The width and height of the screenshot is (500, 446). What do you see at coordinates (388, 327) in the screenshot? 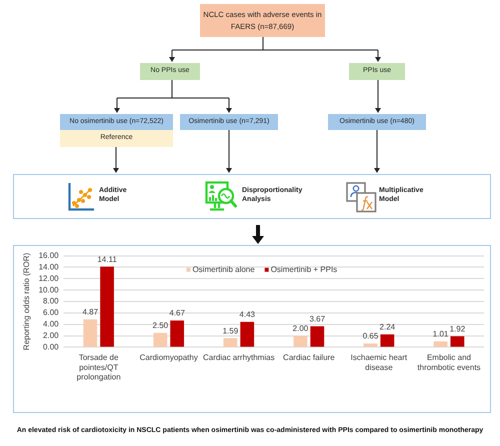
I see `data-label: 2.24` at bounding box center [388, 327].